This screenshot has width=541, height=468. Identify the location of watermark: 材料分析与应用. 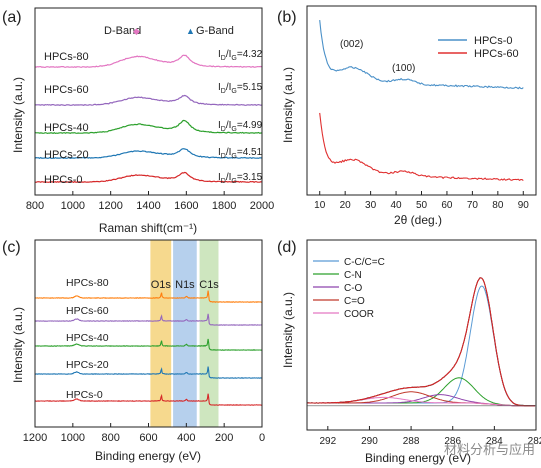
(489, 449).